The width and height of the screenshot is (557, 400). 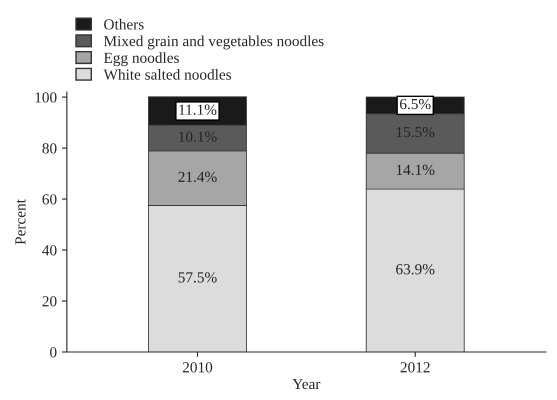 I want to click on legend-label: White salted noodles, so click(x=168, y=74).